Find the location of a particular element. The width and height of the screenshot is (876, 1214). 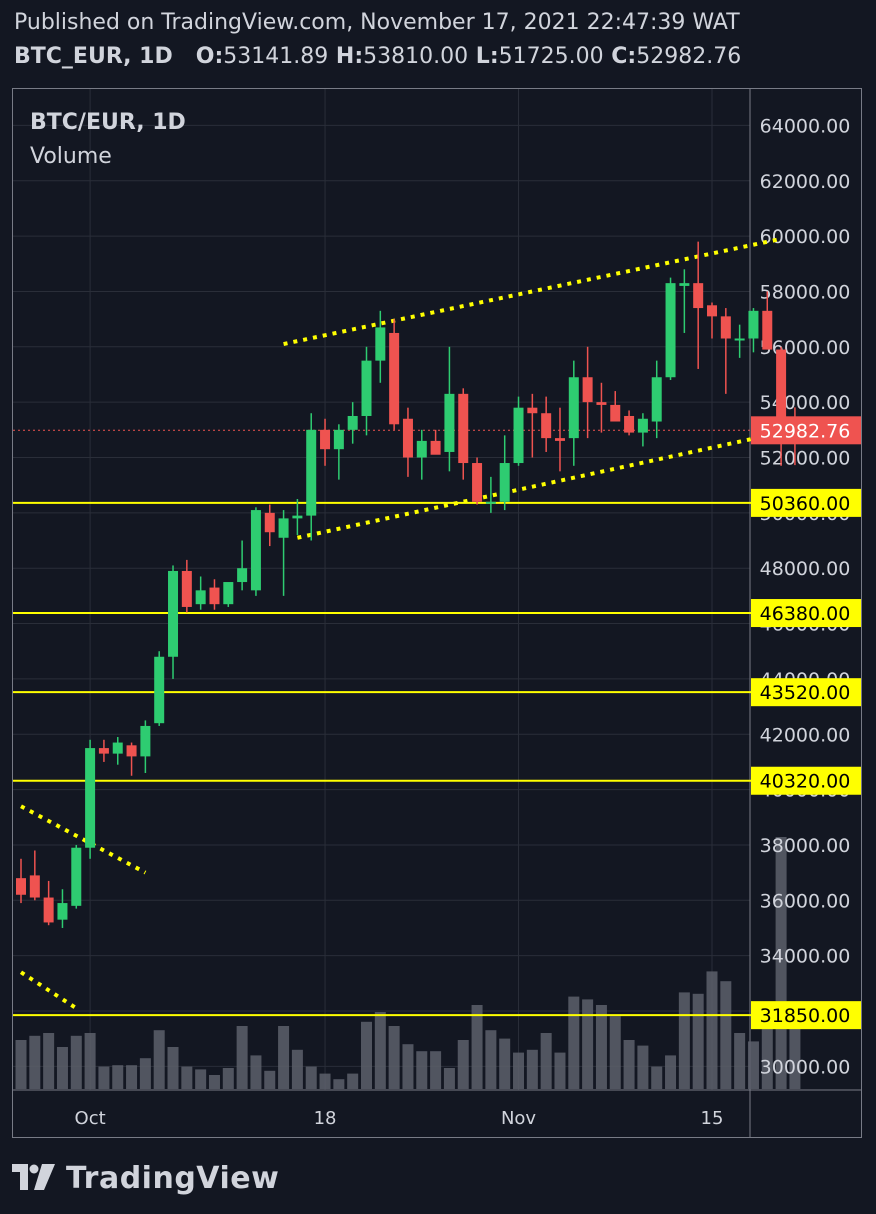

high-value: 53810.00 is located at coordinates (416, 56).